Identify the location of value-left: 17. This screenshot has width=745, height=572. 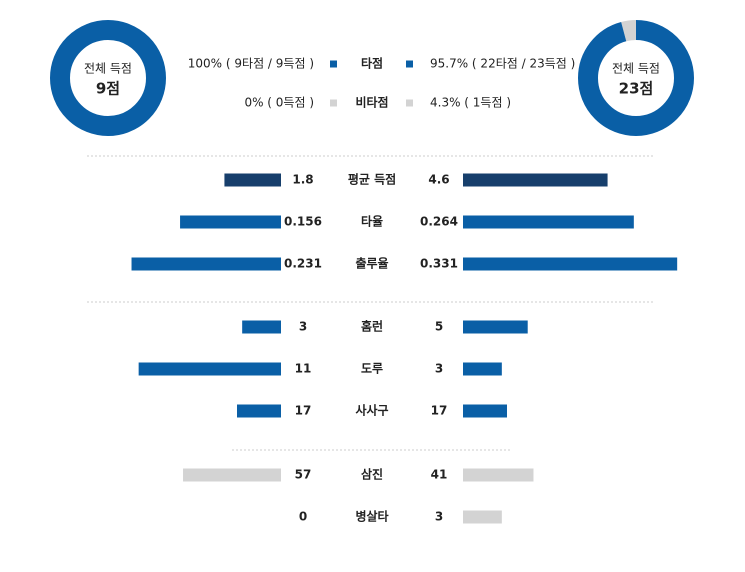
(303, 411).